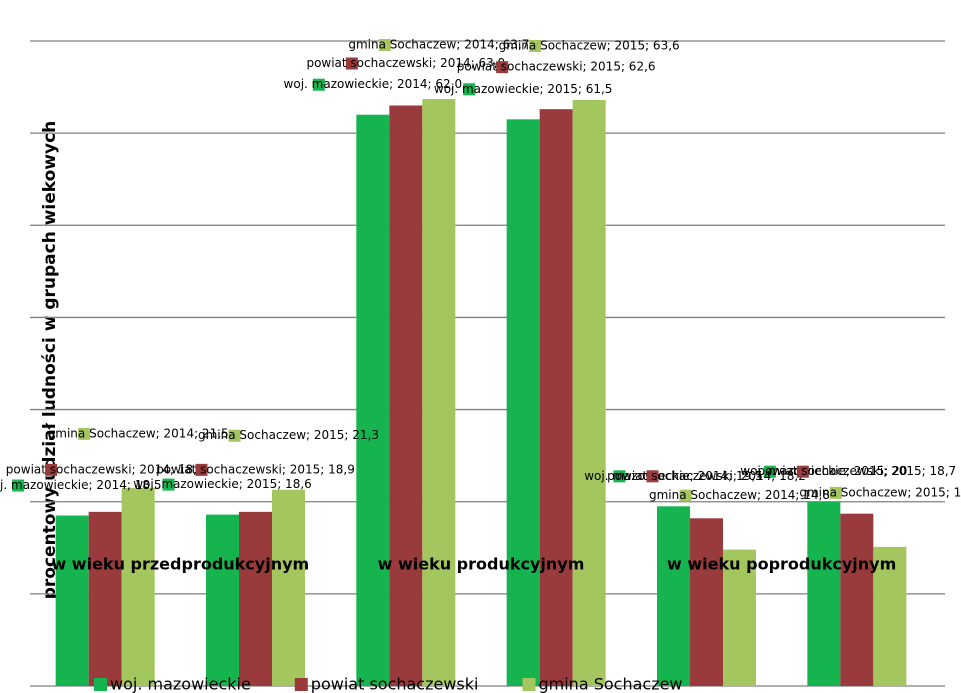 The width and height of the screenshot is (961, 693). What do you see at coordinates (781, 564) in the screenshot?
I see `group-label: w wieku poprodukcyjnym` at bounding box center [781, 564].